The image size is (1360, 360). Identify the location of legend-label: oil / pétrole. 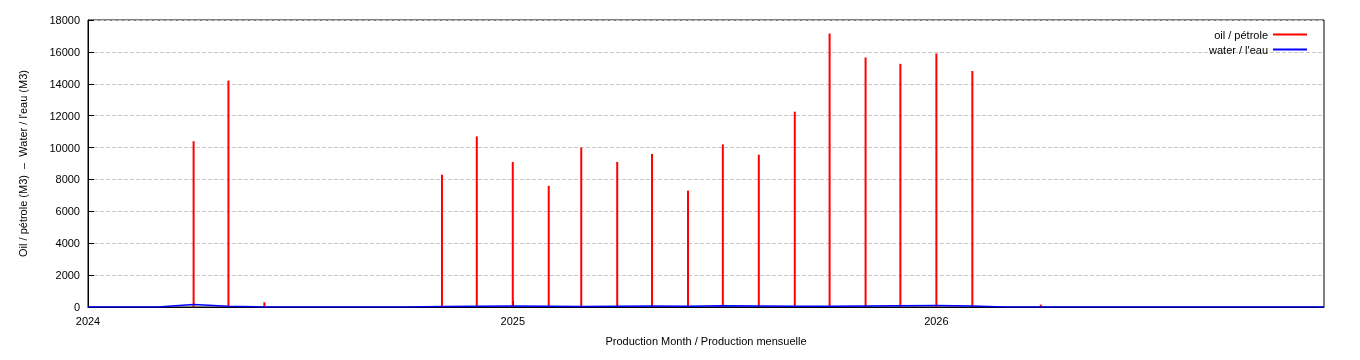
(1241, 34).